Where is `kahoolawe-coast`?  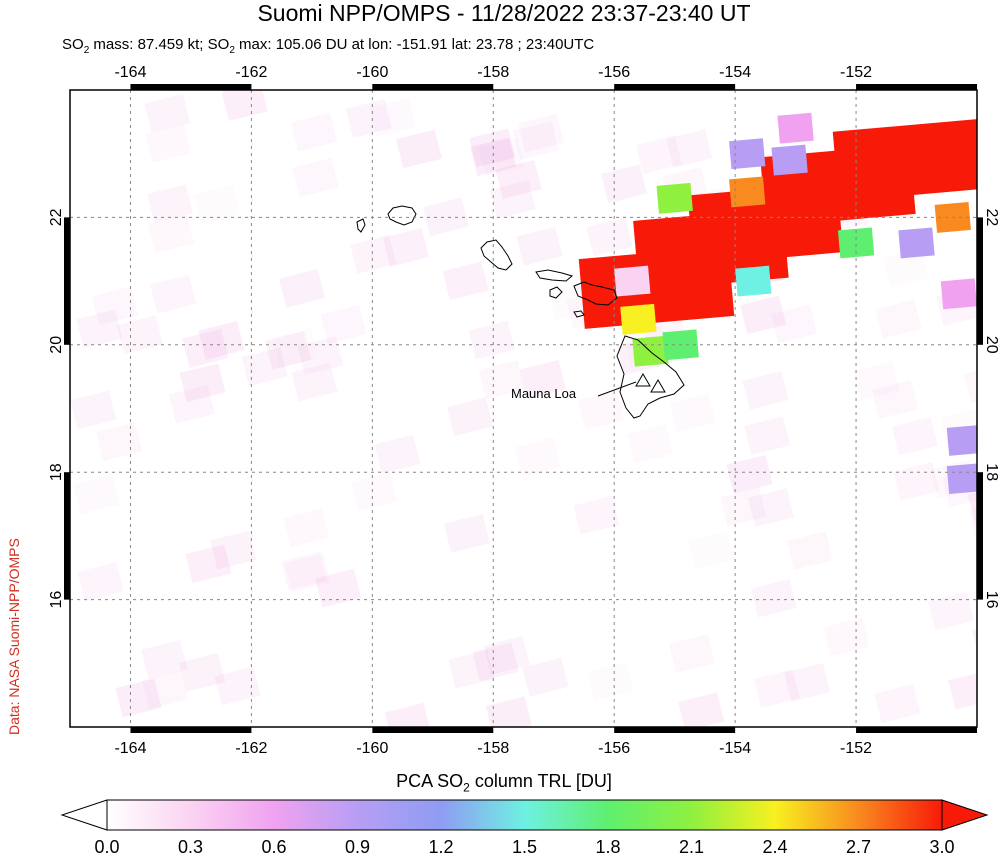
kahoolawe-coast is located at coordinates (579, 314).